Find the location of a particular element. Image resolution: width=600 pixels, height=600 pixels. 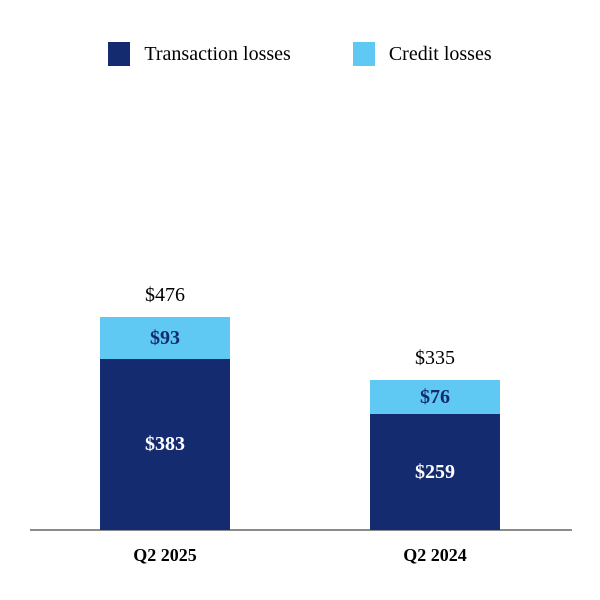

legend-item-transaction-losses: Transaction losses is located at coordinates (199, 54).